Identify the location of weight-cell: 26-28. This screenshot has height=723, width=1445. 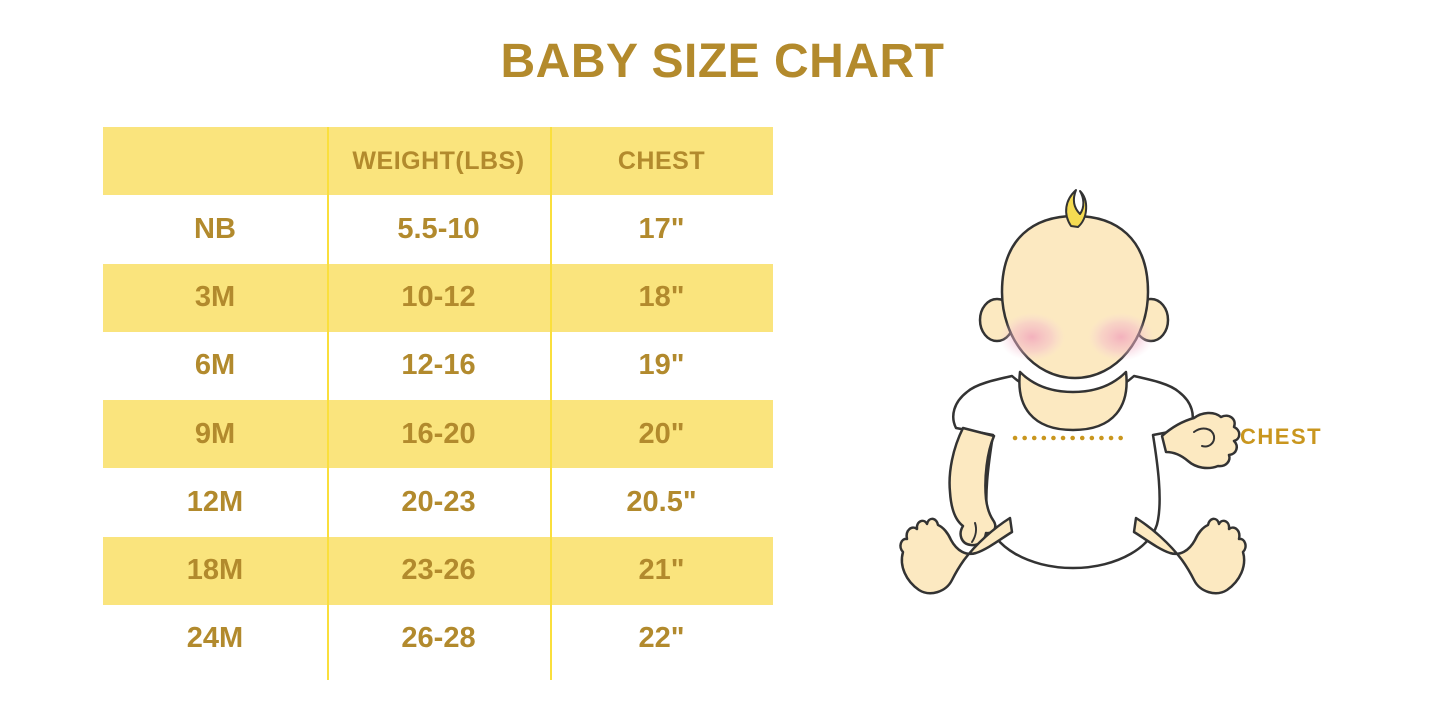
(438, 638).